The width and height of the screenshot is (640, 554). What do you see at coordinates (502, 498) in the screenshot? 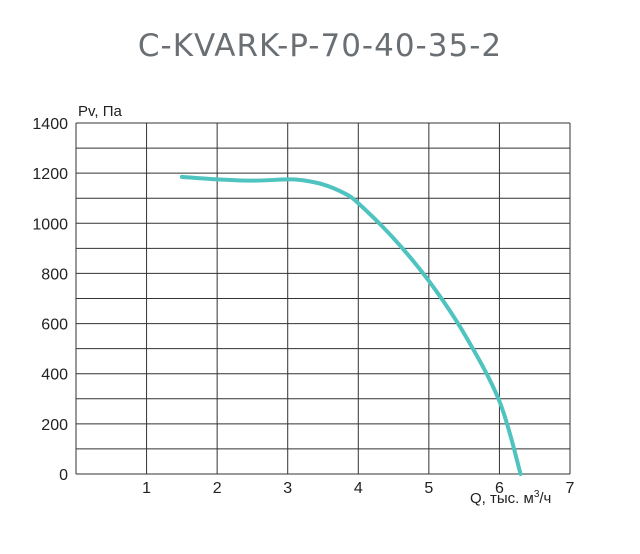
I see `x-axis-label-main: Q, тыс. м` at bounding box center [502, 498].